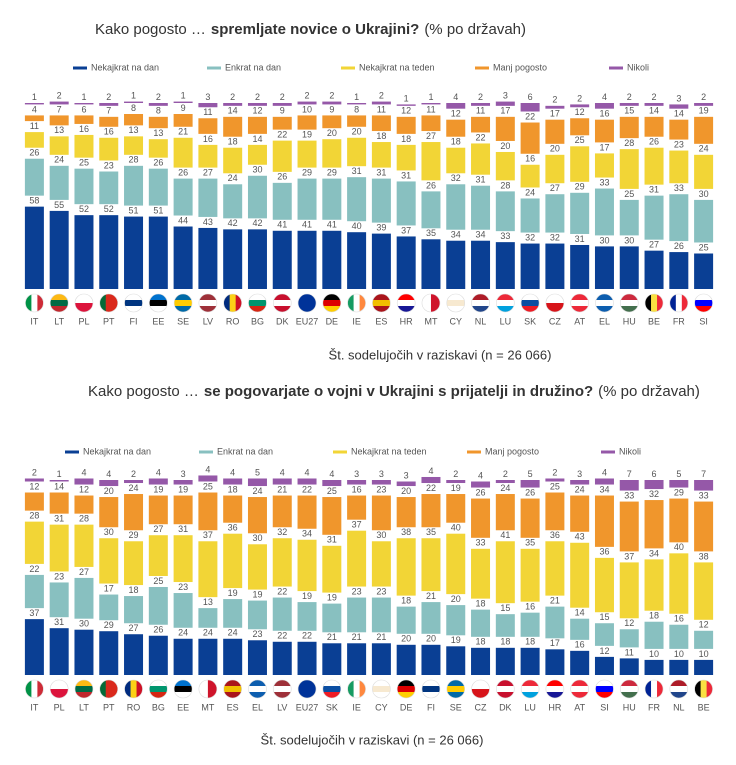 The width and height of the screenshot is (736, 765). I want to click on category-label: MT, so click(207, 707).